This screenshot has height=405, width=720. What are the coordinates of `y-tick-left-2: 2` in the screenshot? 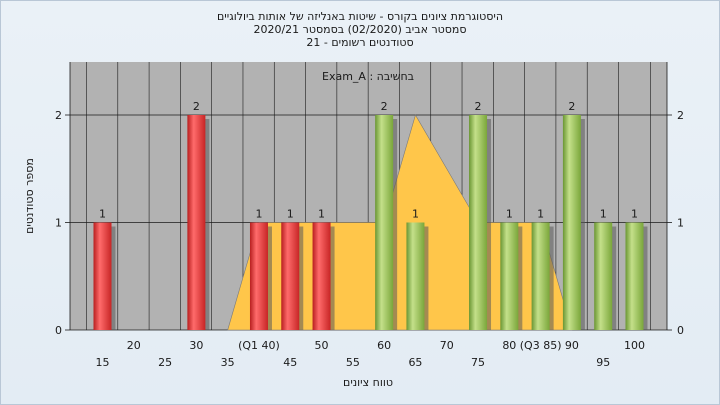 It's located at (58, 115).